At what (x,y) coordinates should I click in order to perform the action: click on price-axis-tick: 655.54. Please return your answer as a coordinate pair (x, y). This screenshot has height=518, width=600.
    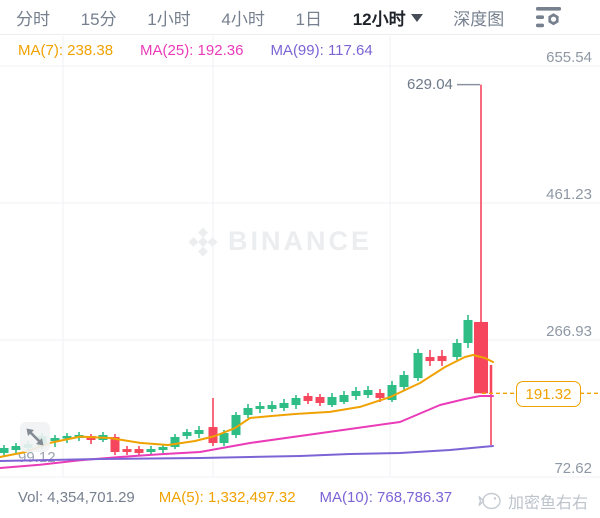
    Looking at the image, I should click on (569, 57).